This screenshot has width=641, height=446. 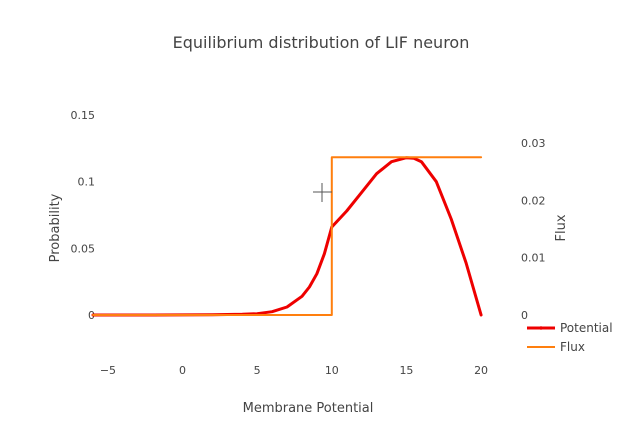 I want to click on y-axis-ticks: 0 0.05 0.1 0.15, so click(x=83, y=215).